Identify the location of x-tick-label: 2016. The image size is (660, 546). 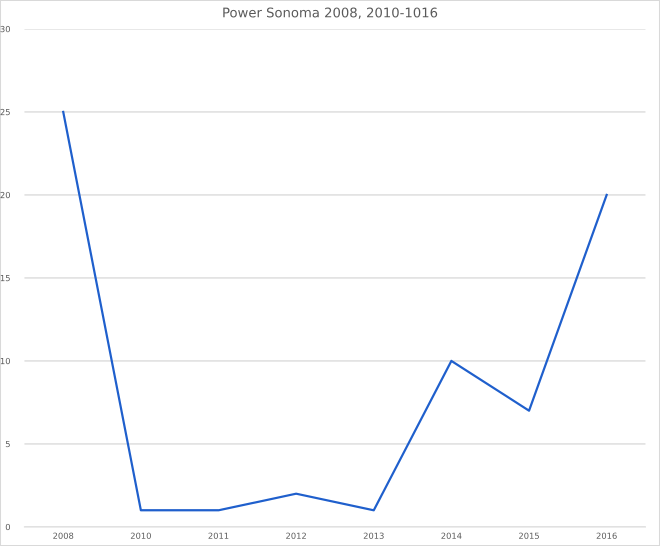
(606, 535).